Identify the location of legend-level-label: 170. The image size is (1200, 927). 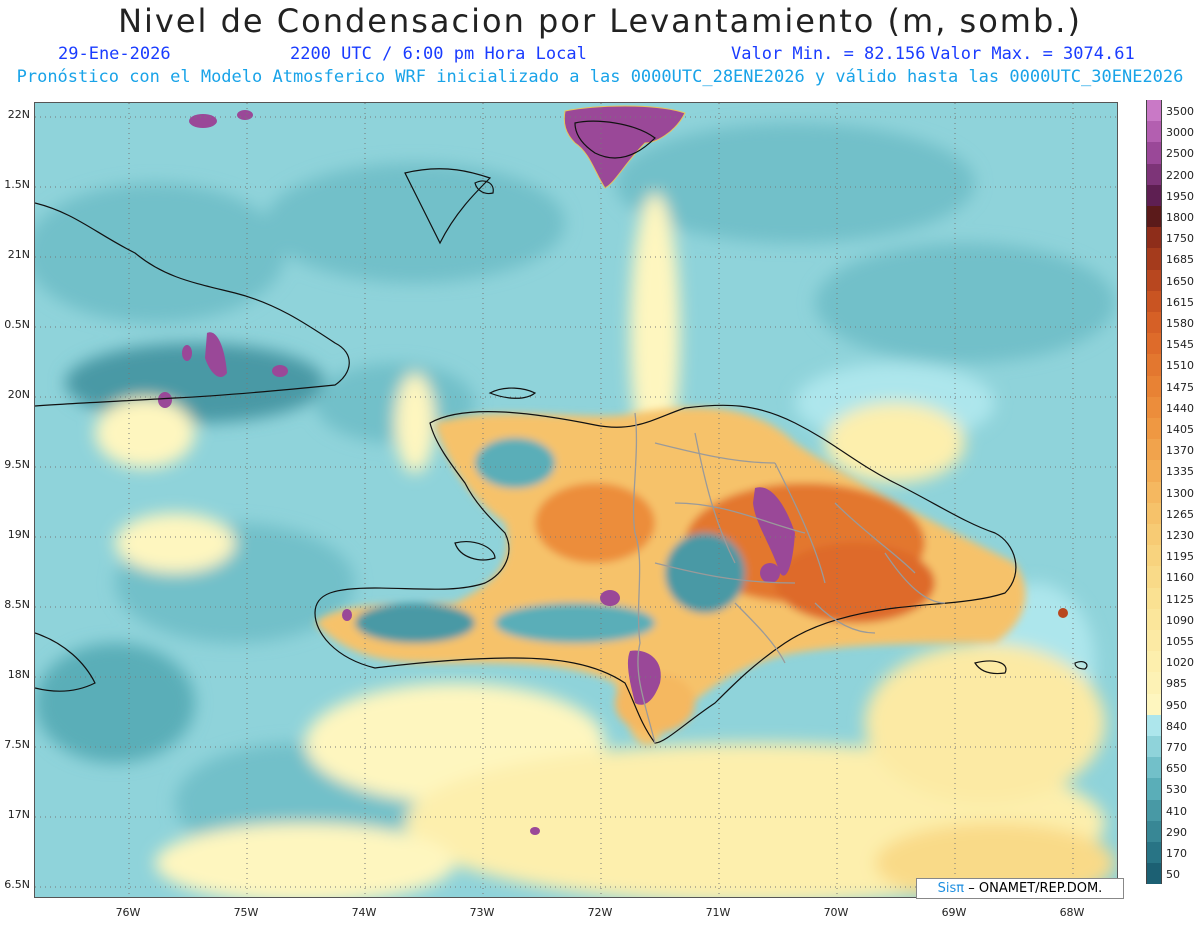
(1176, 853).